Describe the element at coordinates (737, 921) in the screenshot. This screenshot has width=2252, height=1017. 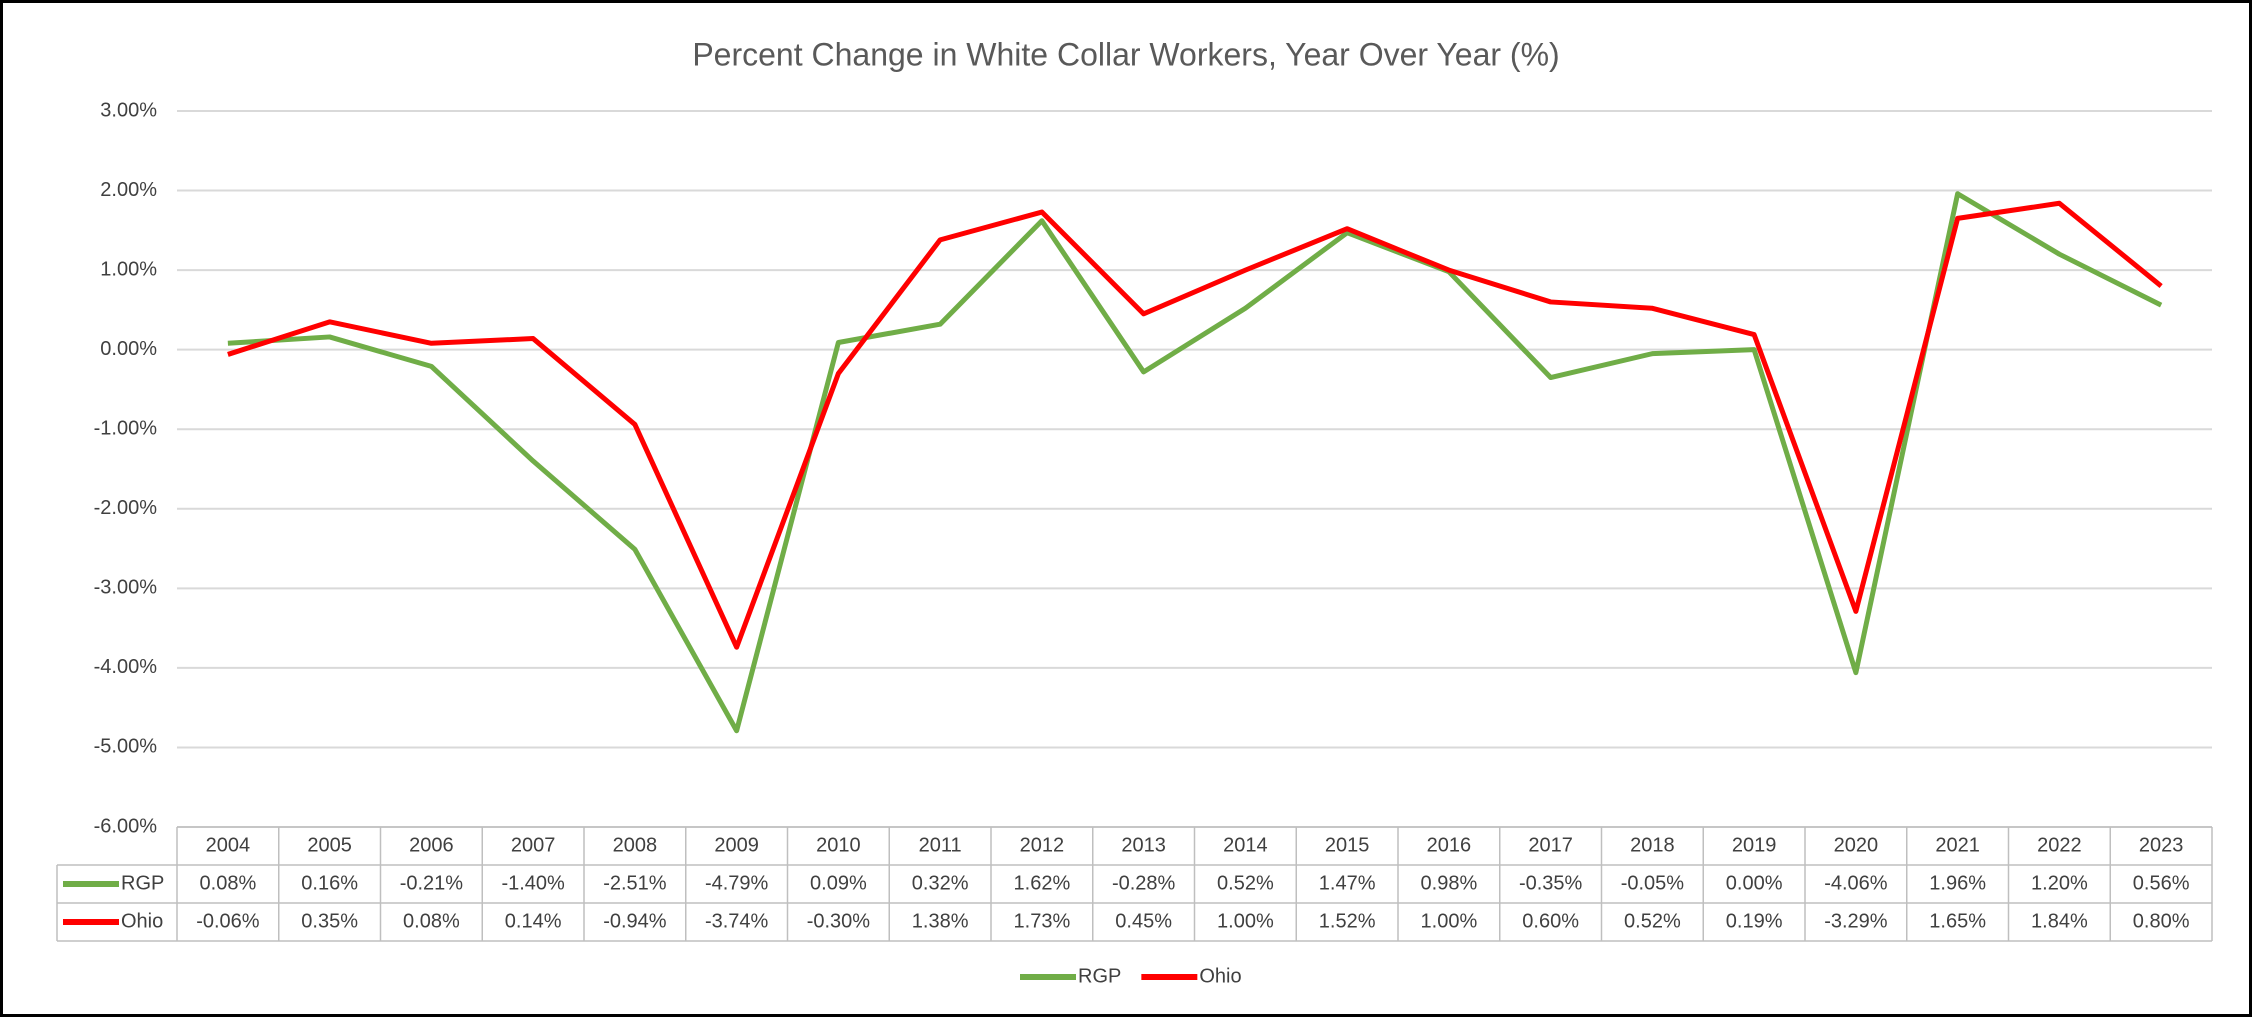
I see `table-value: -3.74%` at that location.